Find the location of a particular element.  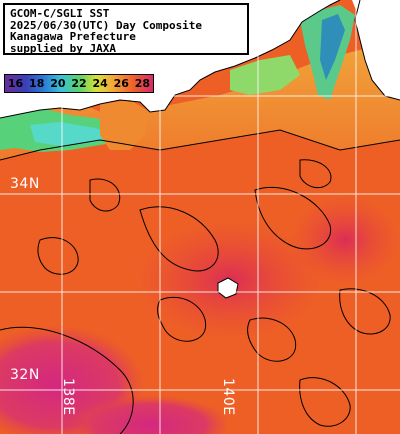

izu-peninsula is located at coordinates (125, 125).